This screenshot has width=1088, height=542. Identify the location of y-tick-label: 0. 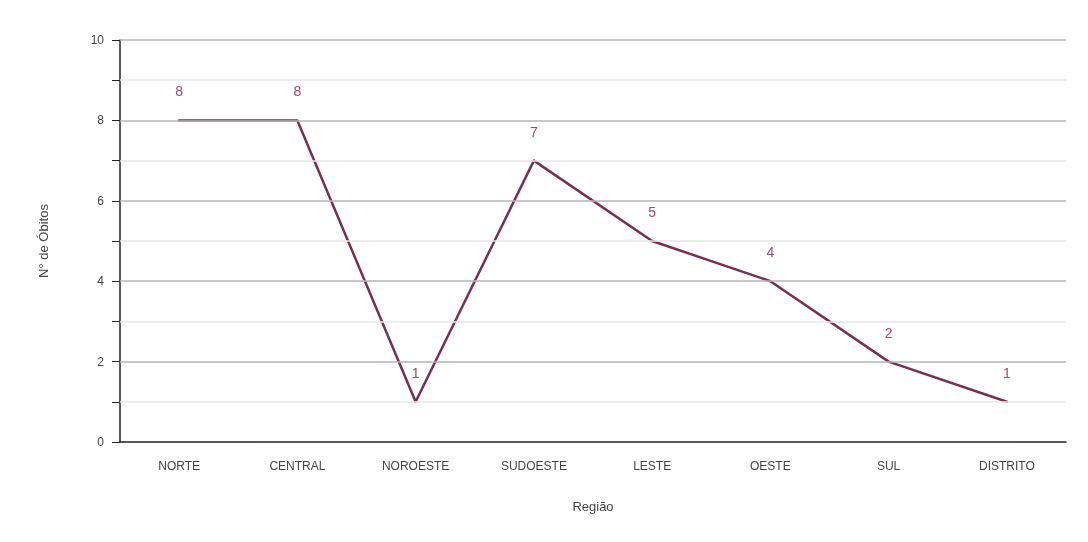
(101, 442).